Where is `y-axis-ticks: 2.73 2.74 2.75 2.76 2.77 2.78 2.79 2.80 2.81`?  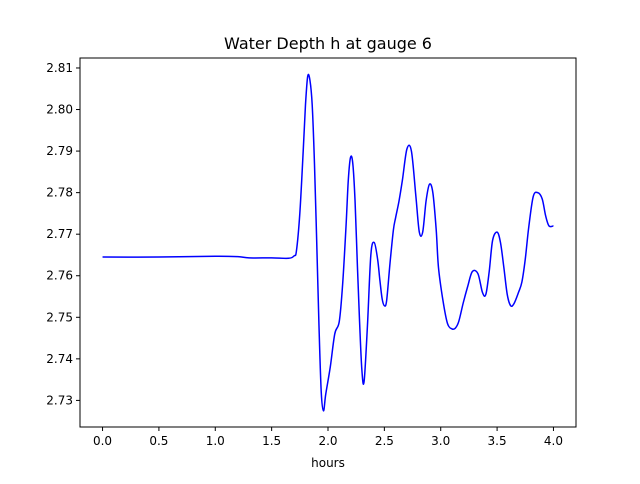 y-axis-ticks: 2.73 2.74 2.75 2.76 2.77 2.78 2.79 2.80 2.81 is located at coordinates (63, 234).